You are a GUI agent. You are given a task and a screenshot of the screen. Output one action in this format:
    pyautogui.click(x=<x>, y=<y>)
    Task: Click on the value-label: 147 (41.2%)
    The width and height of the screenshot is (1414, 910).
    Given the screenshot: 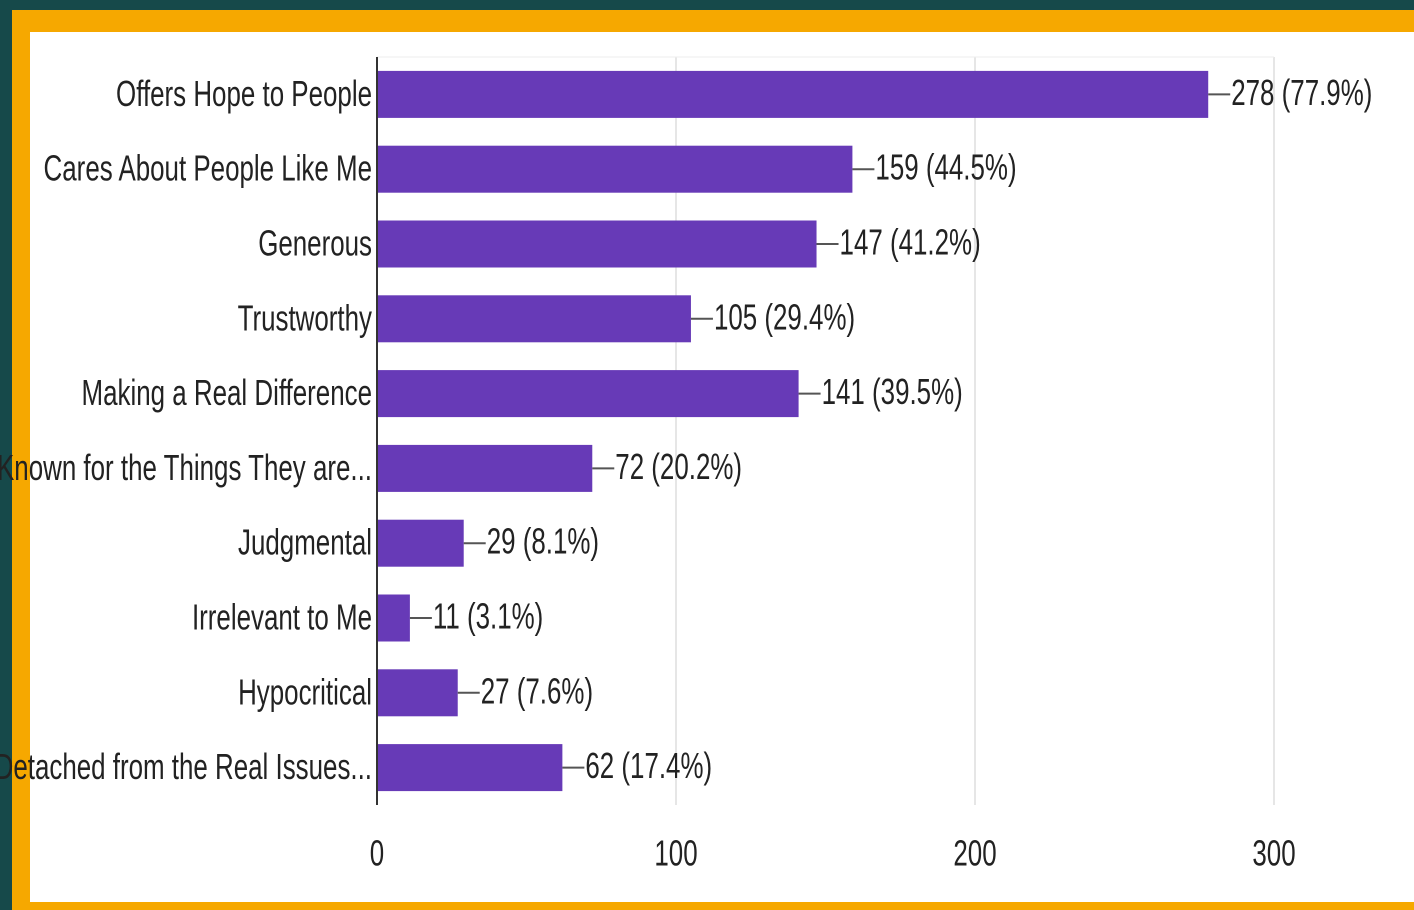 What is the action you would take?
    pyautogui.click(x=910, y=242)
    